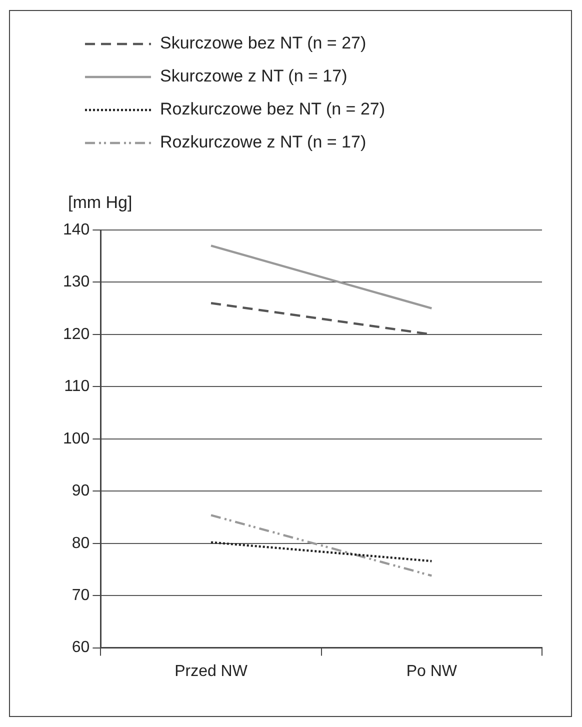 The width and height of the screenshot is (582, 727). What do you see at coordinates (77, 387) in the screenshot?
I see `y-tick-label: 110` at bounding box center [77, 387].